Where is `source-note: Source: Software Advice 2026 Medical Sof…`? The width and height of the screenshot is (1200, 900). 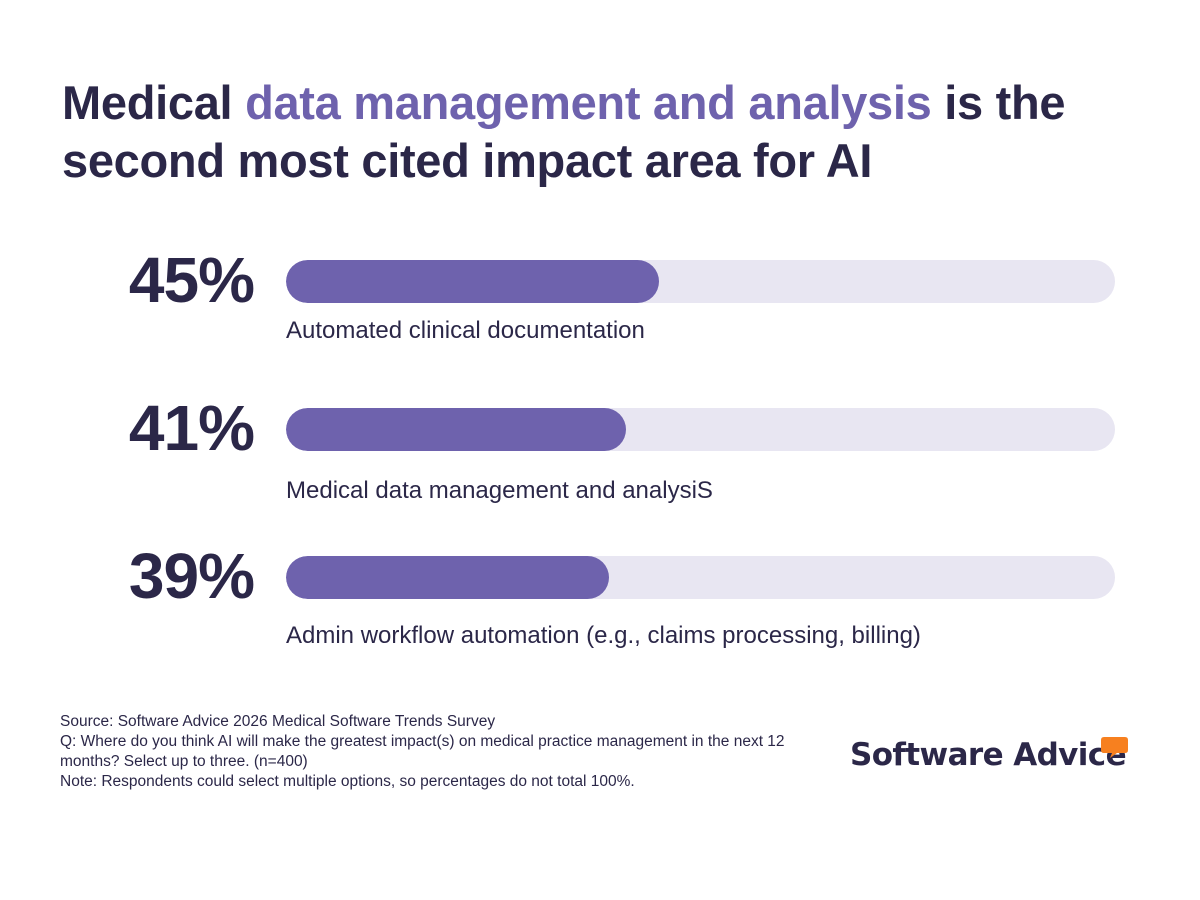 source-note: Source: Software Advice 2026 Medical Sof… is located at coordinates (278, 721).